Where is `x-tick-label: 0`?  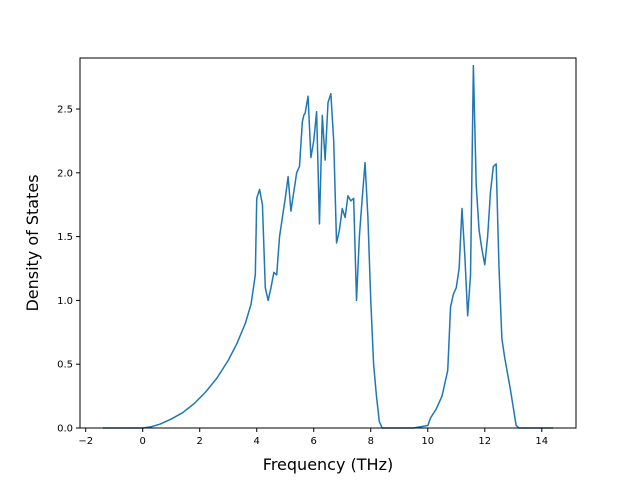 x-tick-label: 0 is located at coordinates (143, 441).